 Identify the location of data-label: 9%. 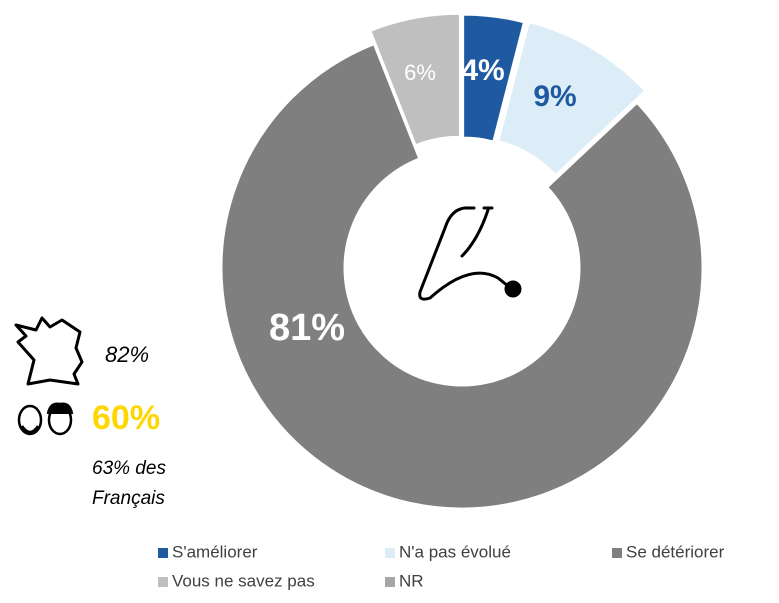
(554, 96).